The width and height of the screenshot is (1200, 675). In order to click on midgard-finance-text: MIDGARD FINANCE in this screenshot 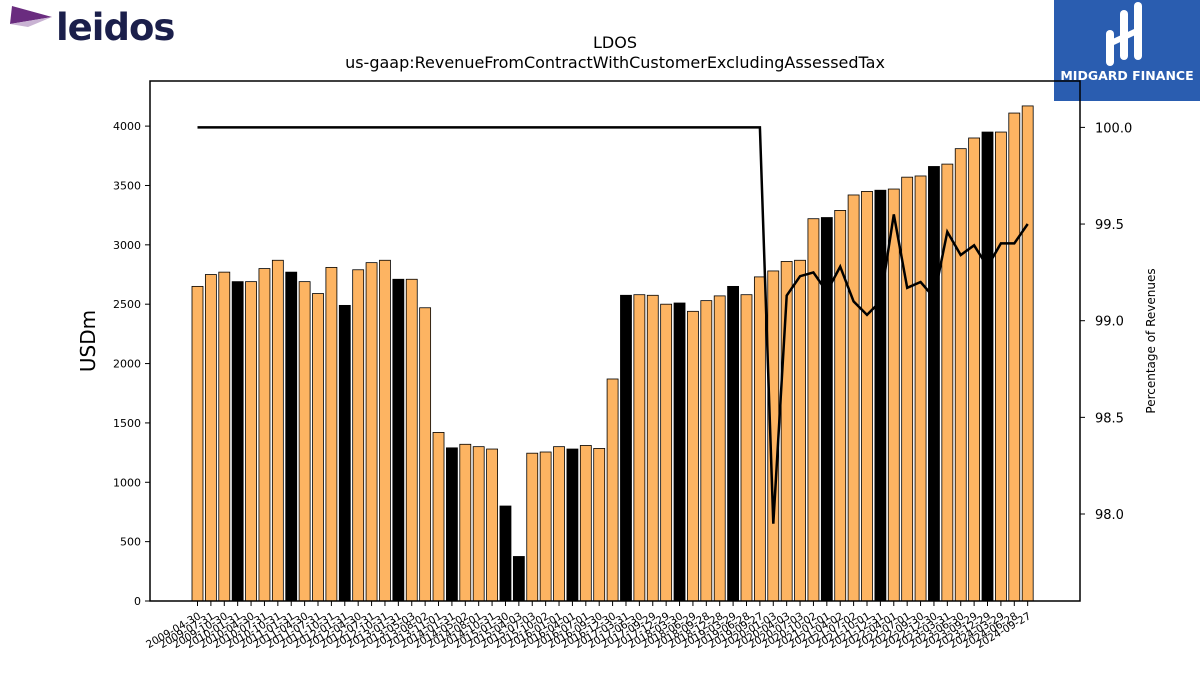, I will do `click(1127, 75)`.